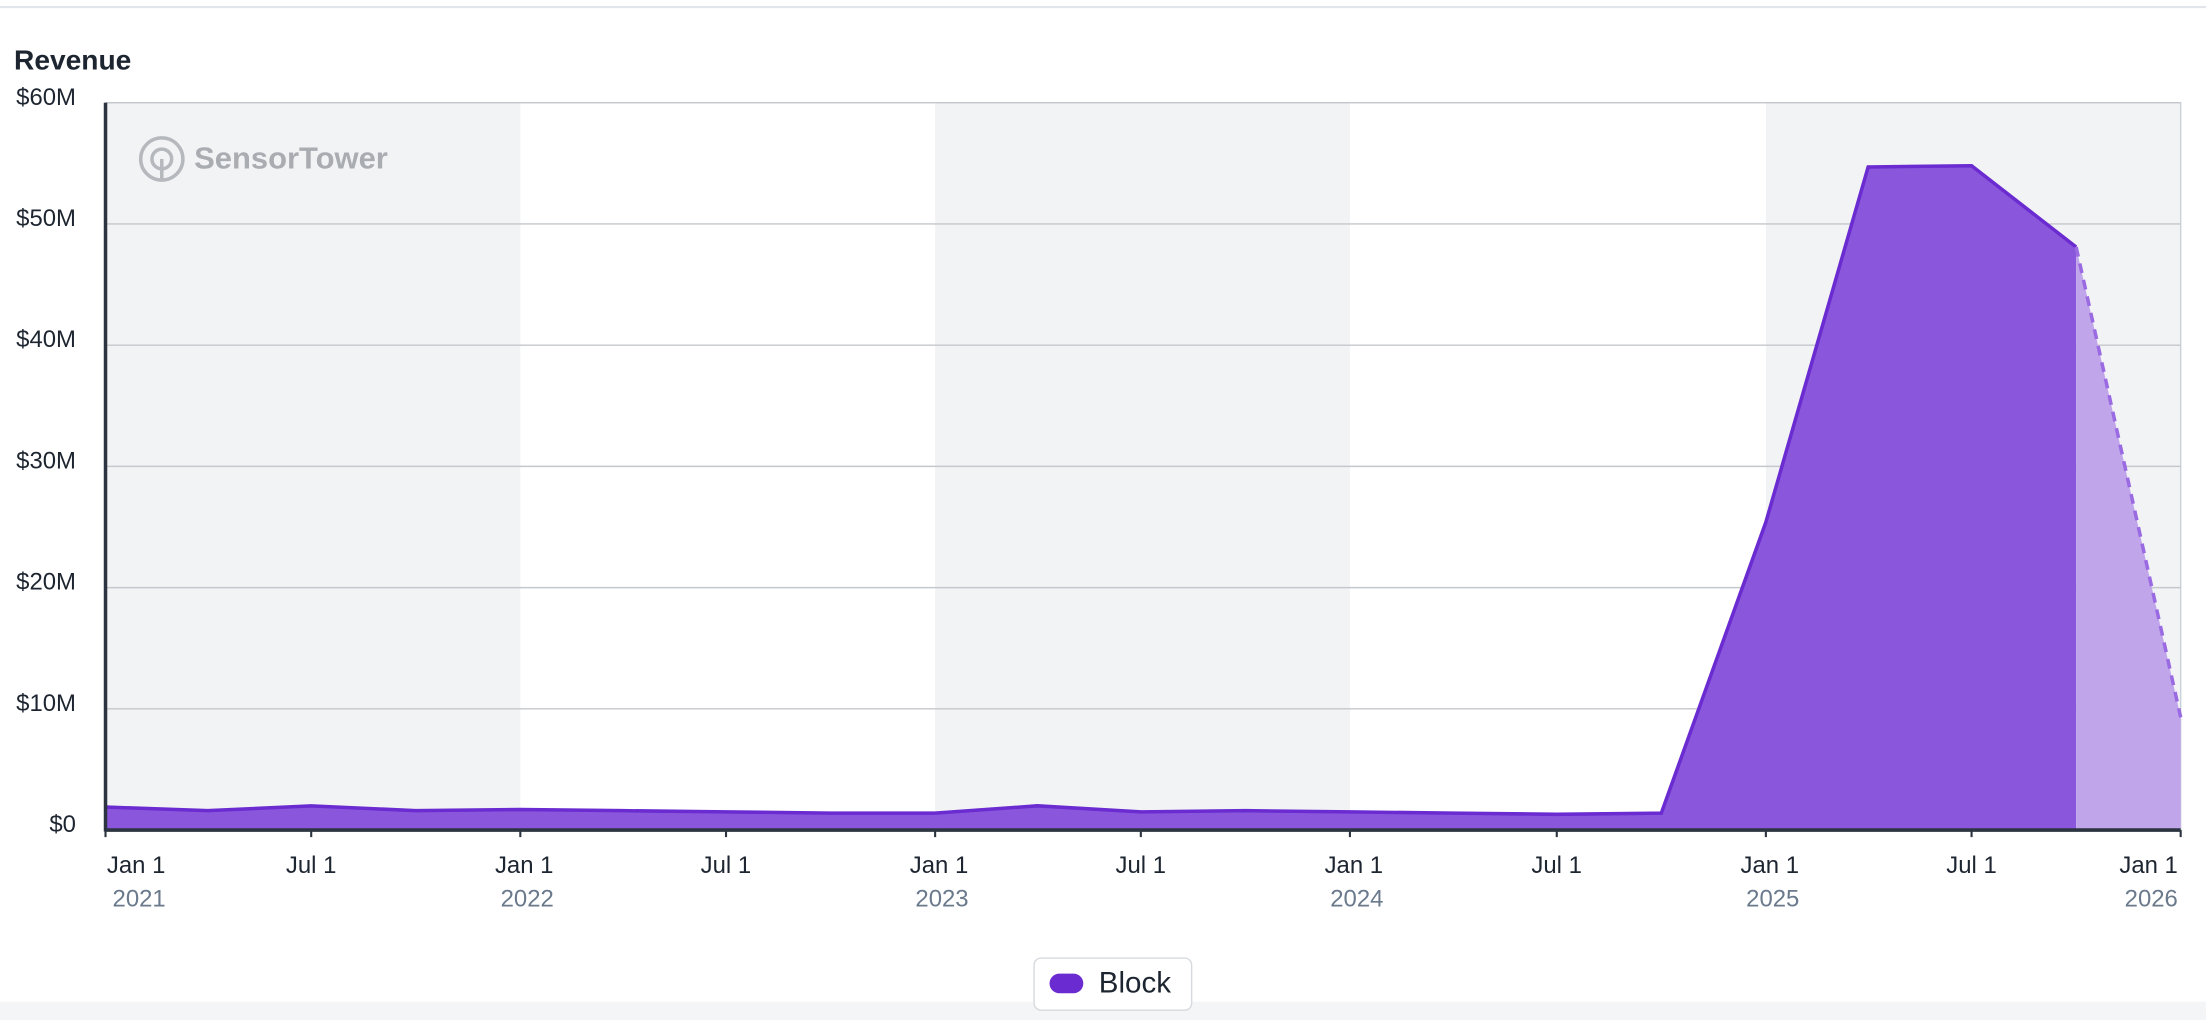 The image size is (2206, 1020). I want to click on legend-swatch, so click(1066, 983).